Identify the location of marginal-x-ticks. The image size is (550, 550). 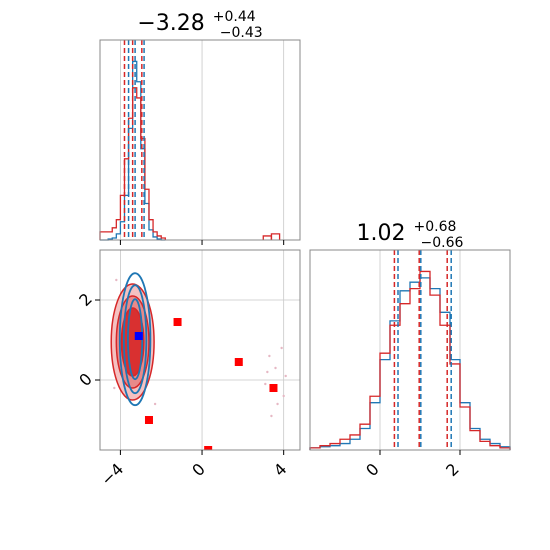
(202, 242).